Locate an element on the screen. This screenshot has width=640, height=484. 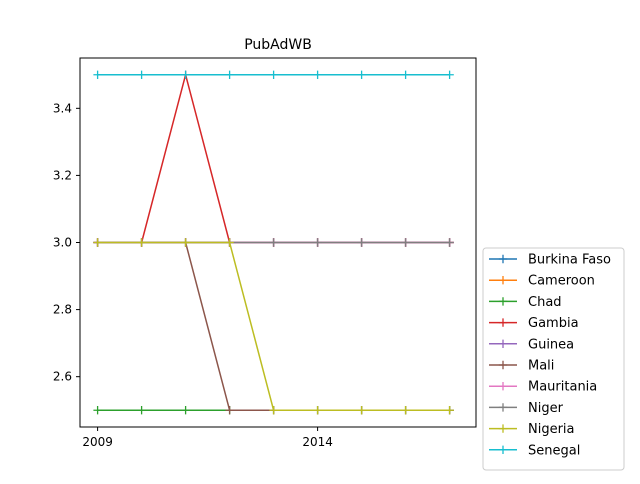
y-tick-label: 2.6 is located at coordinates (62, 377).